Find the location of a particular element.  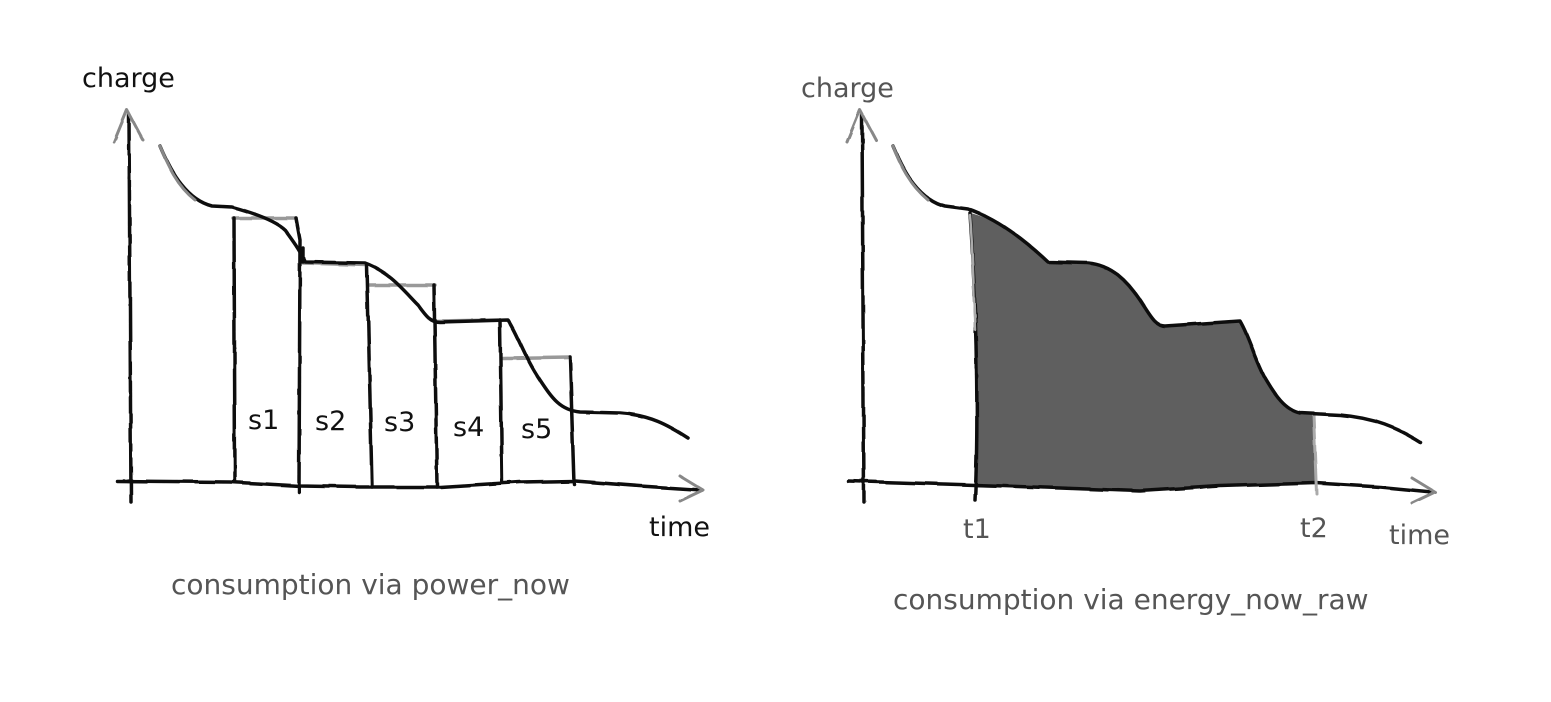

left-y-axis-label: charge is located at coordinates (128, 78).